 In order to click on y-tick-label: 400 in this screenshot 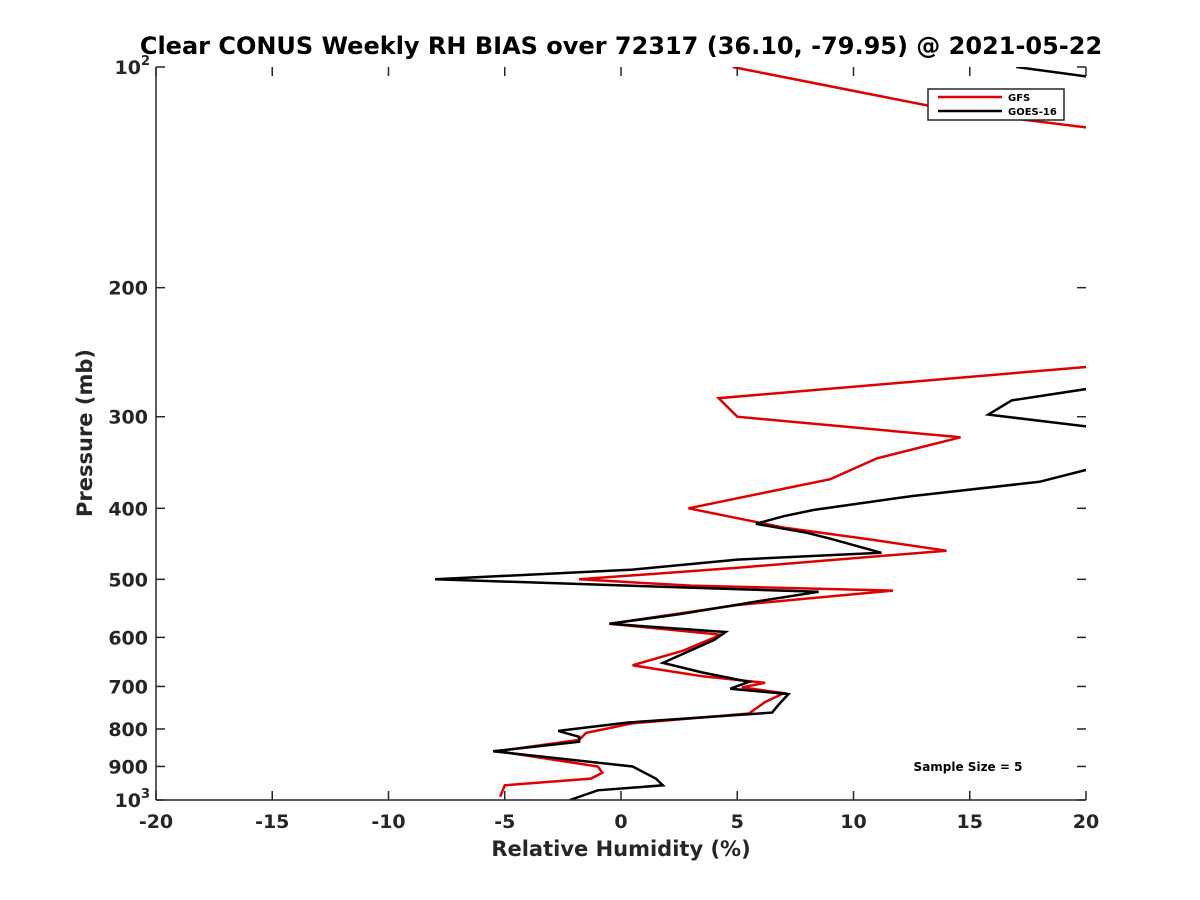, I will do `click(128, 509)`.